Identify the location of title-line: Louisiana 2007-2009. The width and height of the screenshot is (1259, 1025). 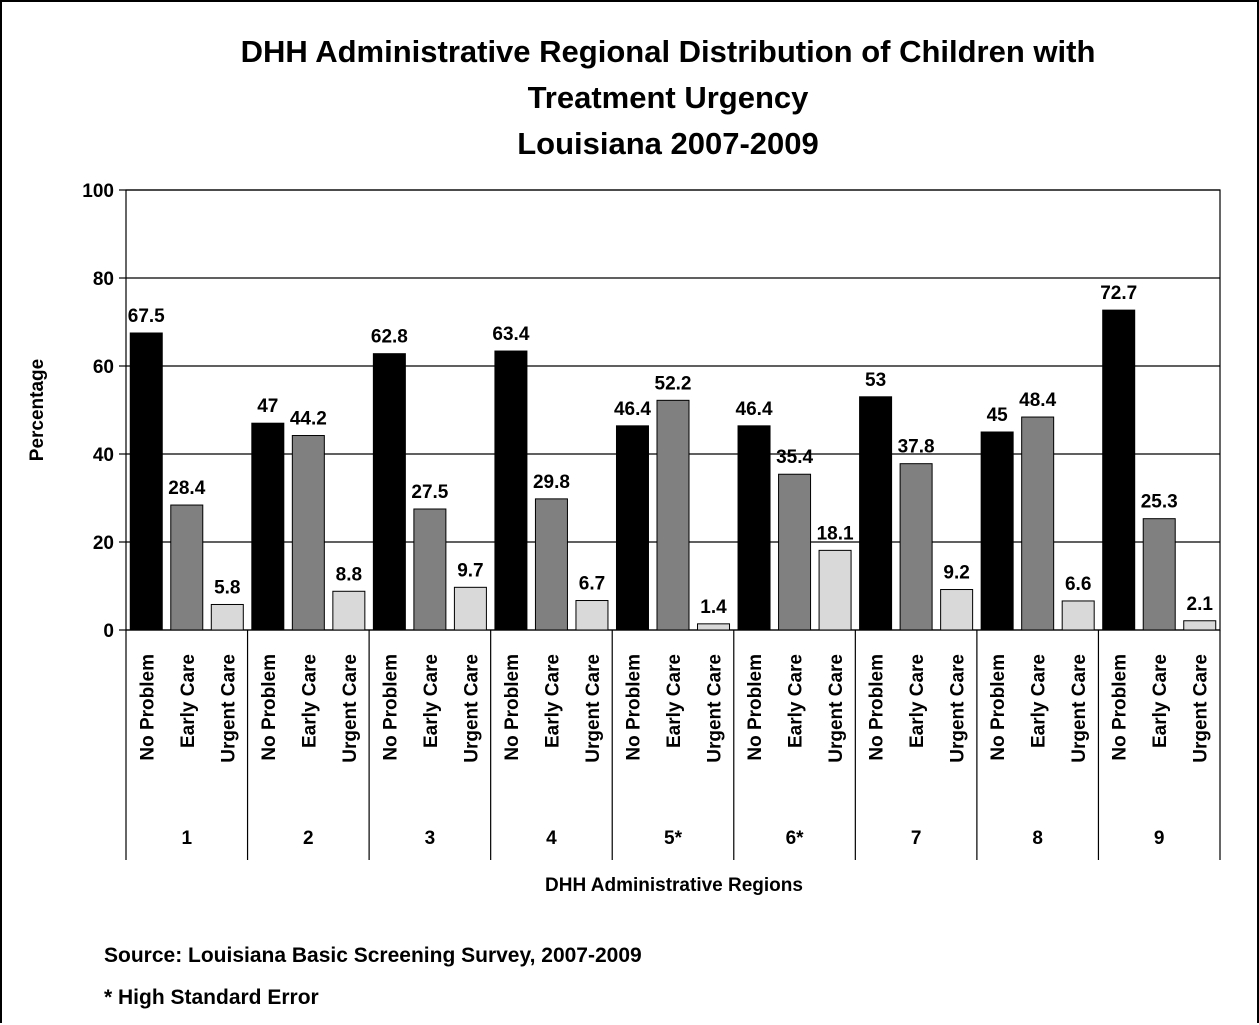
(668, 143).